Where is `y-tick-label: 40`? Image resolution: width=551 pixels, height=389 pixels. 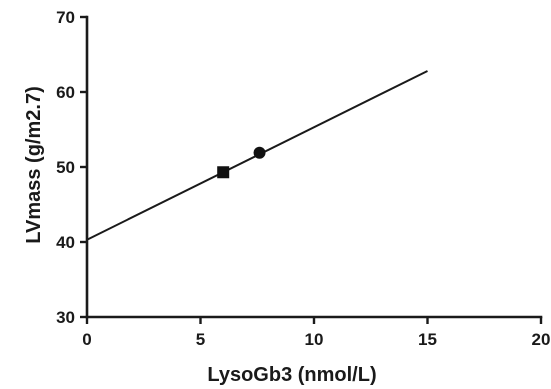 y-tick-label: 40 is located at coordinates (65, 242).